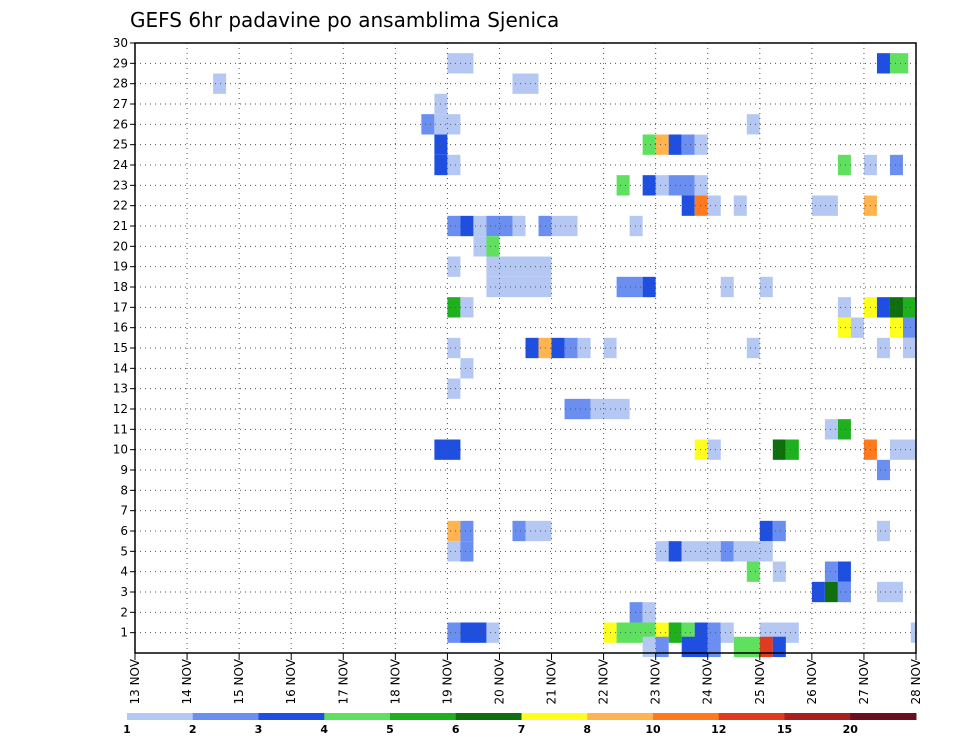 The image size is (960, 742). Describe the element at coordinates (552, 681) in the screenshot. I see `x-tick-label: 21 NOV` at that location.